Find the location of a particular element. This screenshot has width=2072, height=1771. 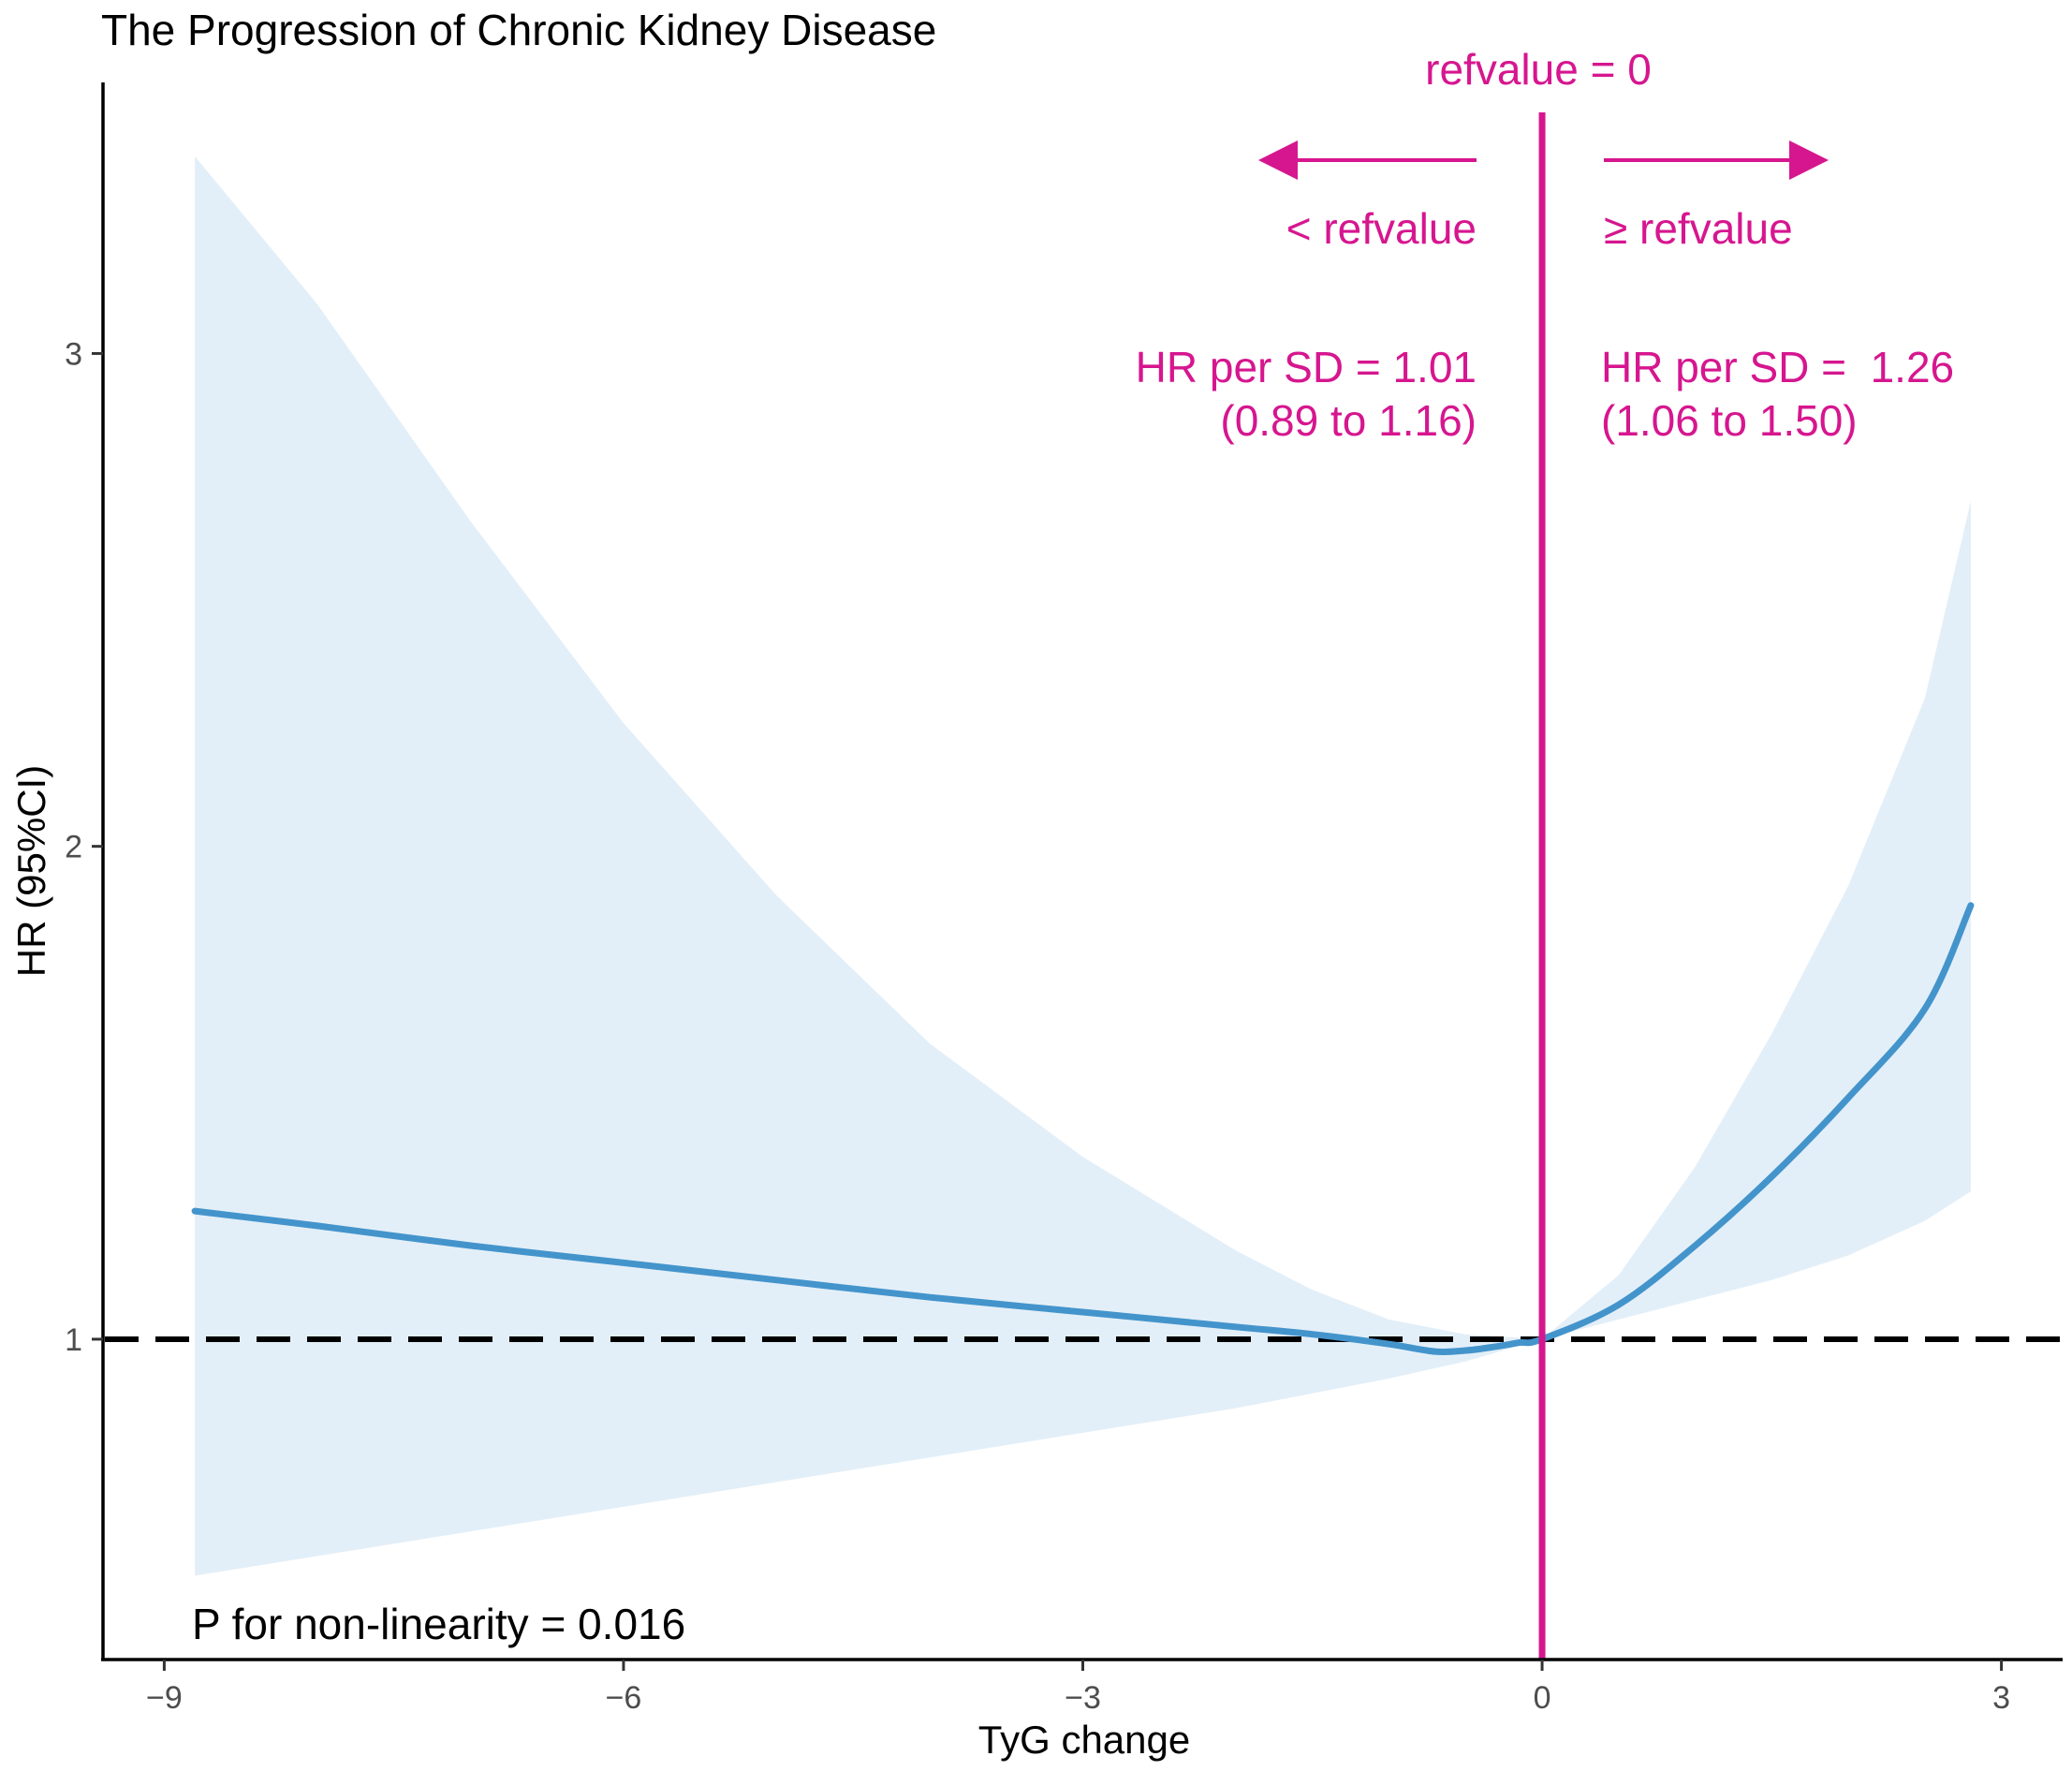

y-tick-label: 1 is located at coordinates (73, 1340).